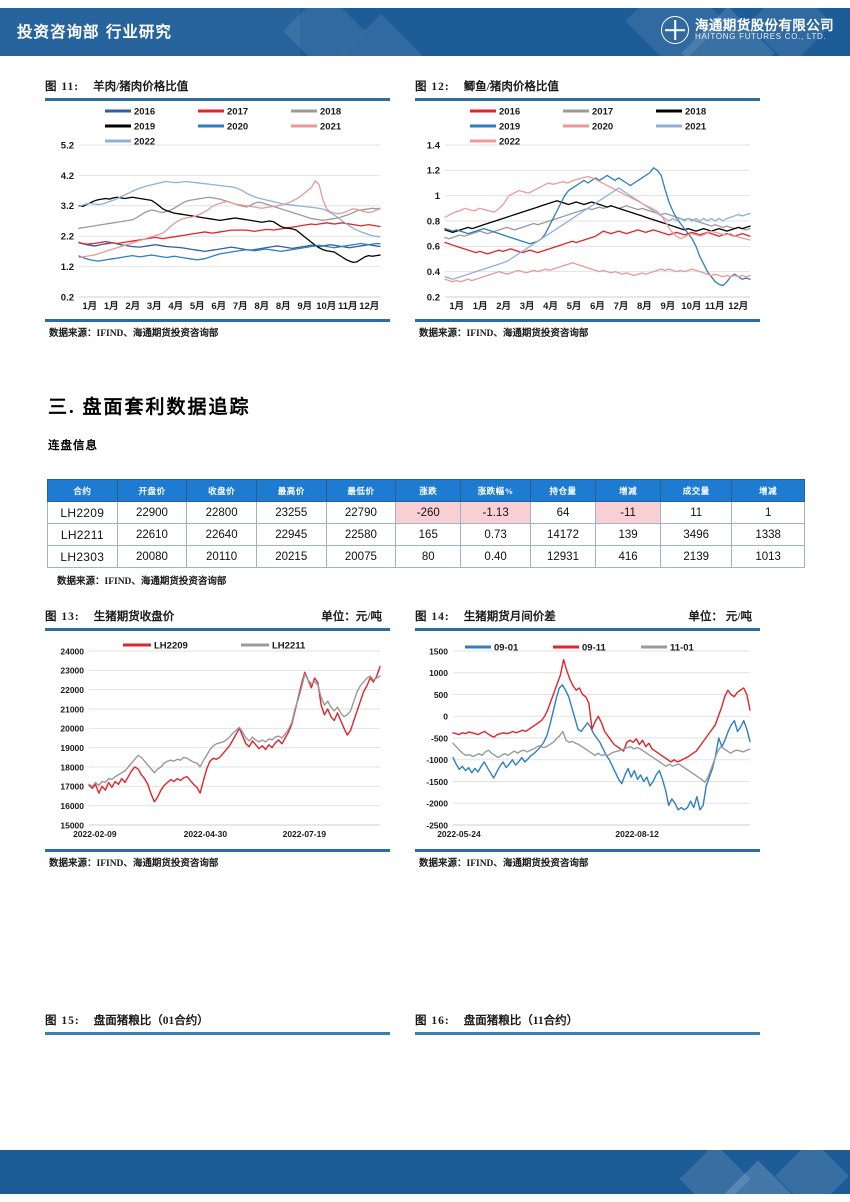 The height and width of the screenshot is (1202, 850). Describe the element at coordinates (434, 272) in the screenshot. I see `svg-text: 0.4` at that location.